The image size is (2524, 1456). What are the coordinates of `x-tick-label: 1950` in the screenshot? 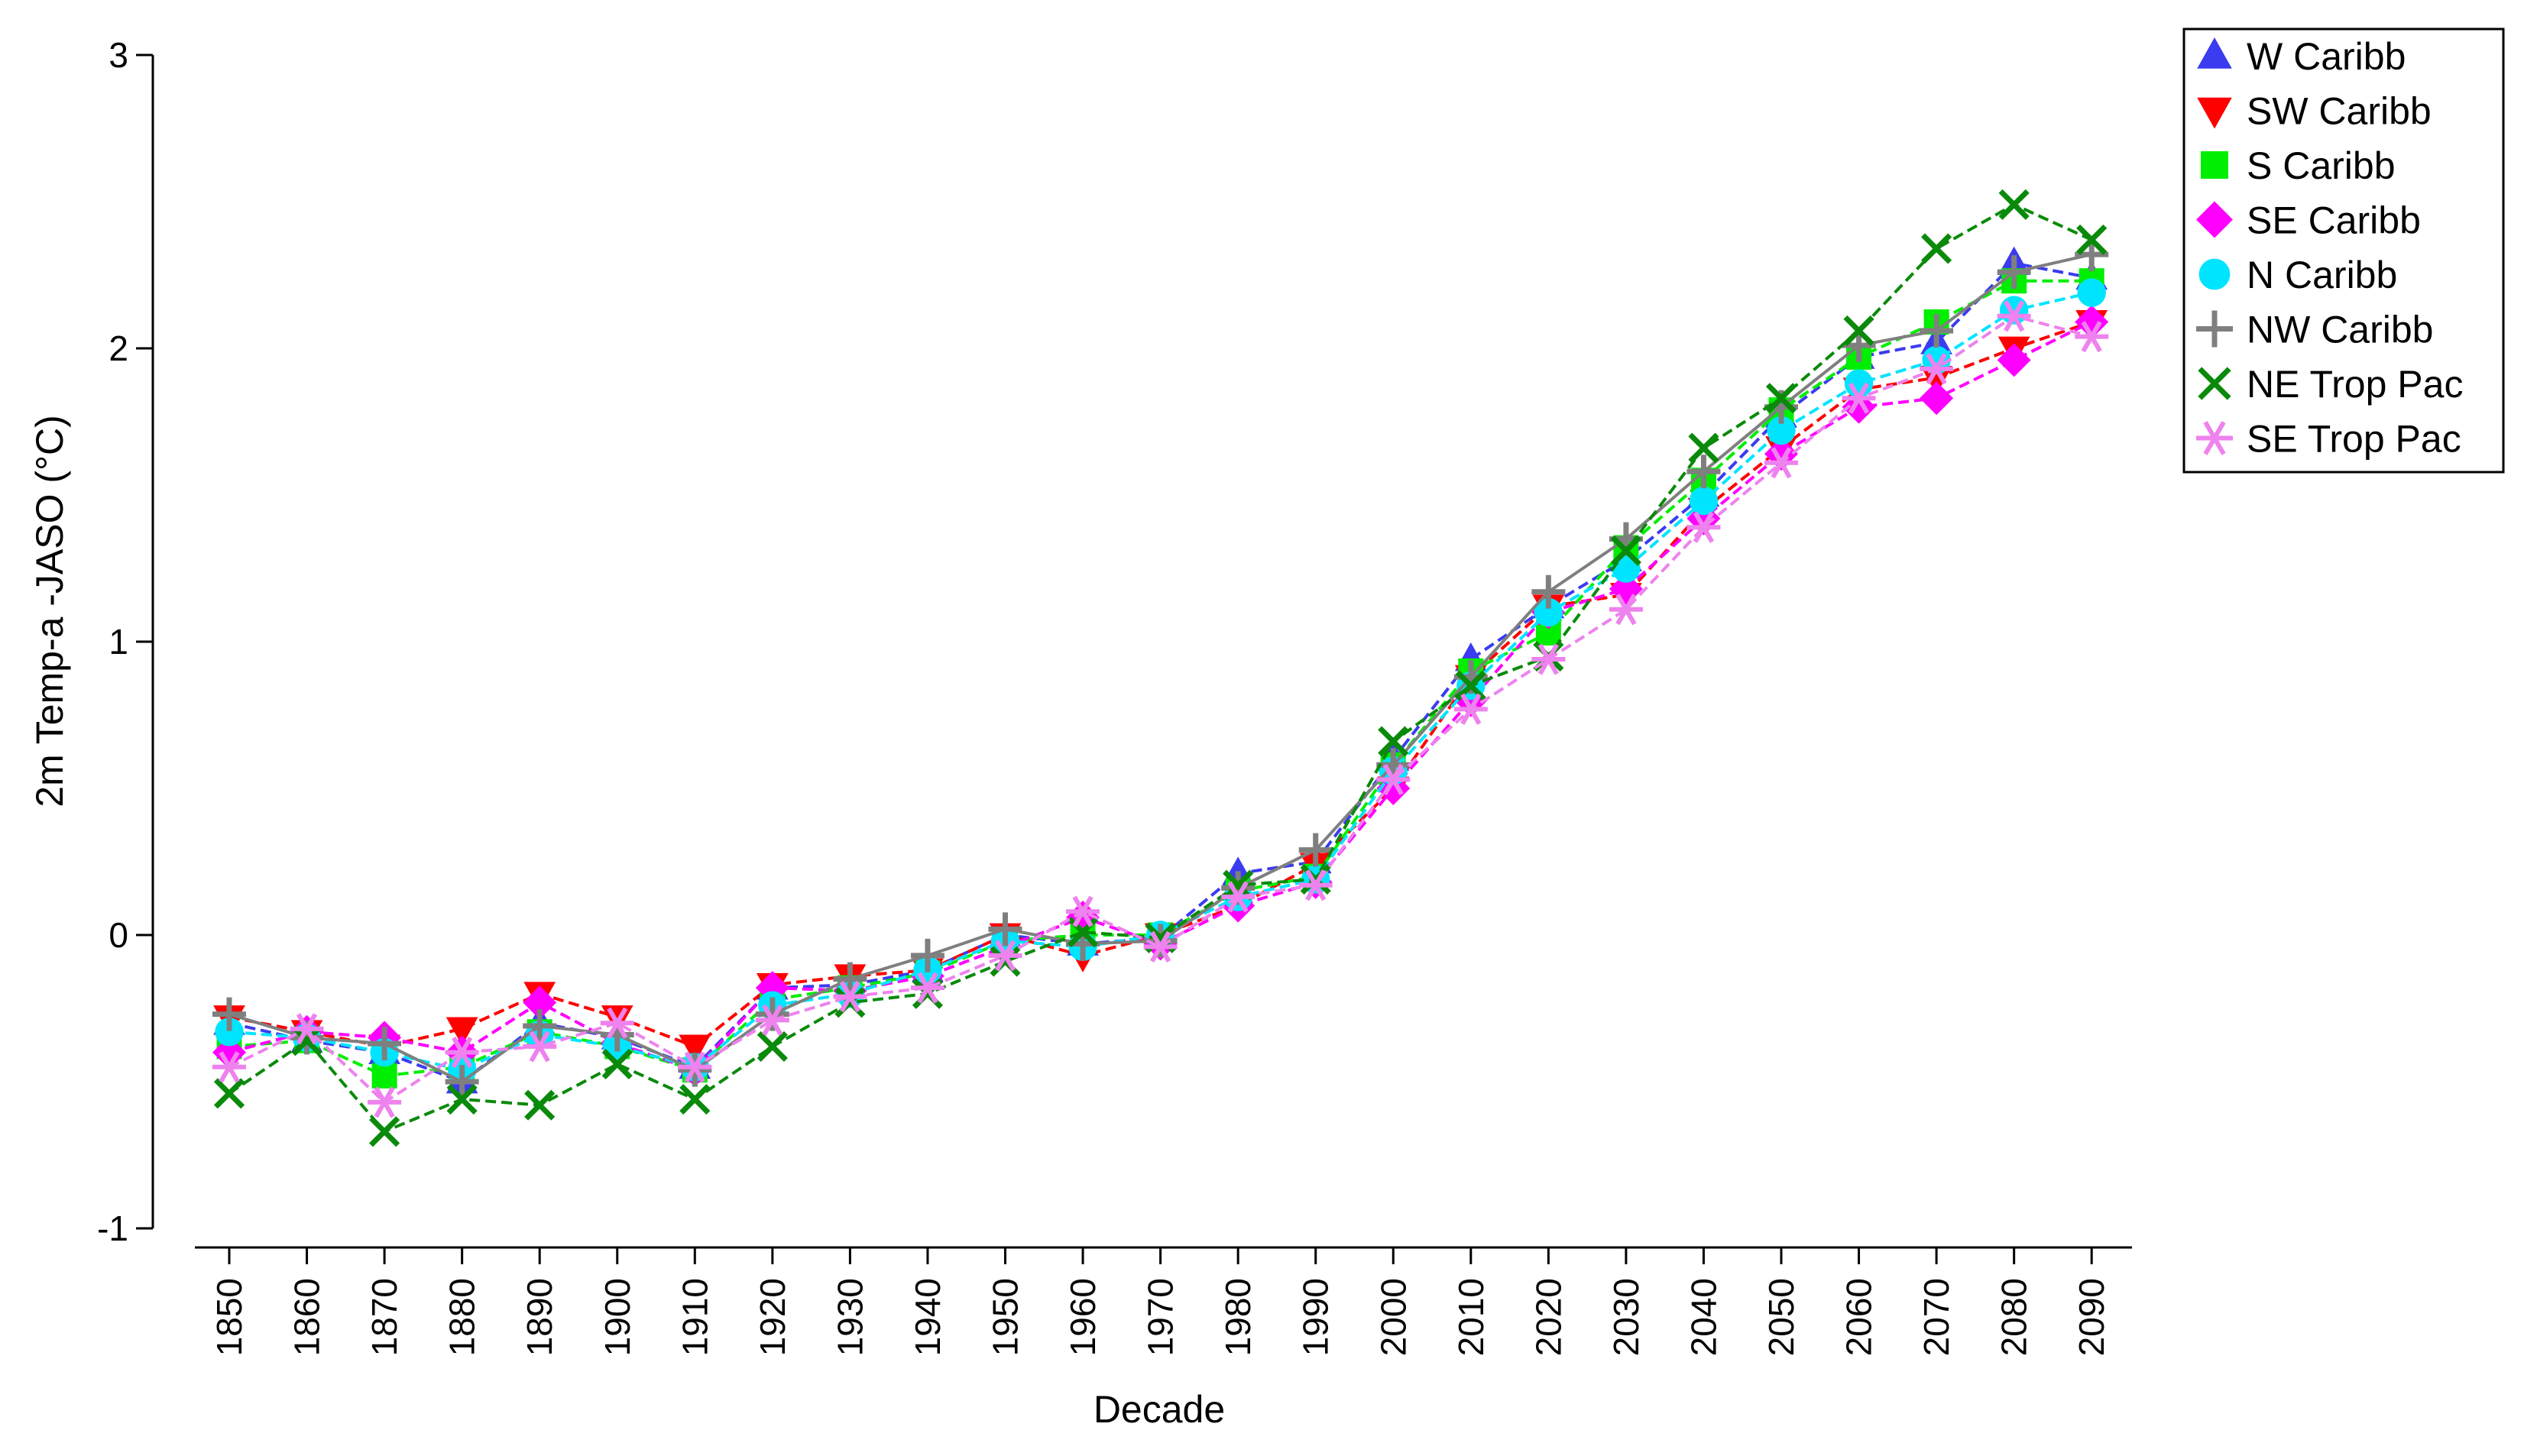 It's located at (1006, 1317).